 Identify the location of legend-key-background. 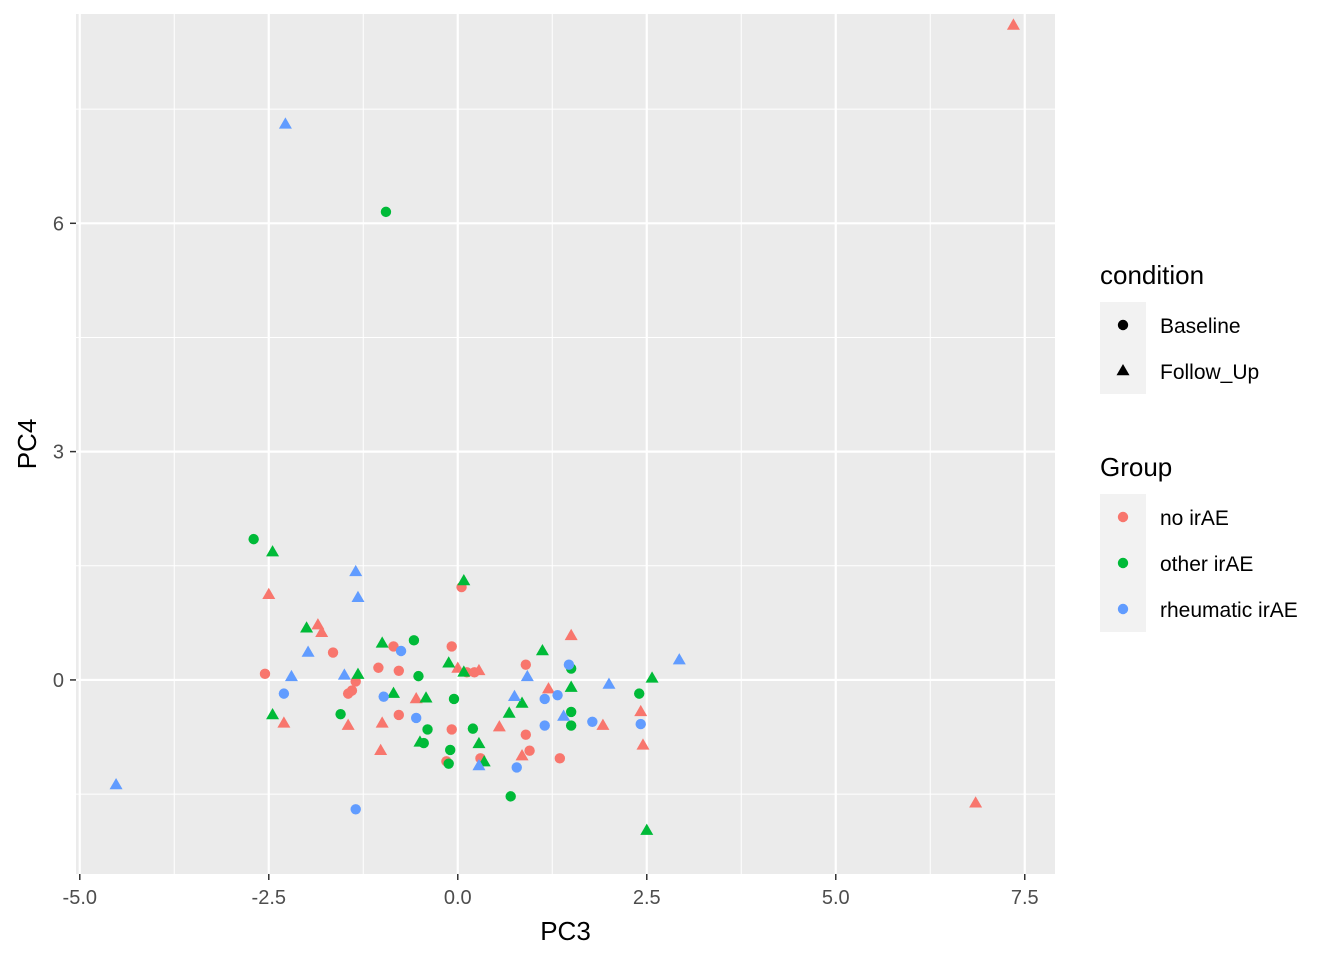
(1123, 348).